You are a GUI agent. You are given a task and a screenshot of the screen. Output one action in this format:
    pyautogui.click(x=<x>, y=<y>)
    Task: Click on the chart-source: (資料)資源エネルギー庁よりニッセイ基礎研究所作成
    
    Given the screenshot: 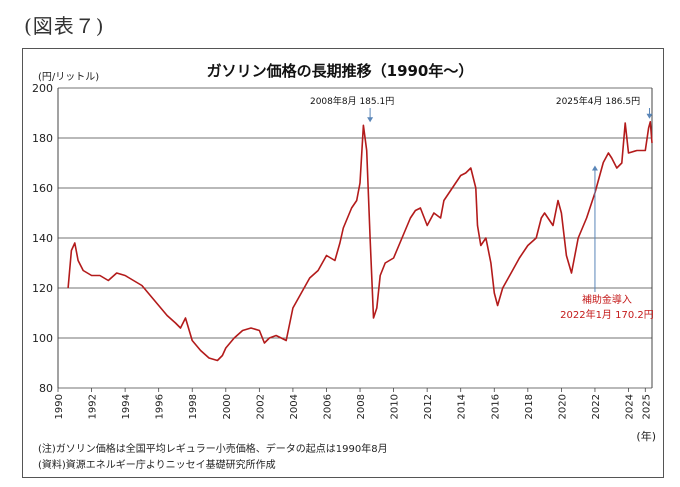 What is the action you would take?
    pyautogui.click(x=157, y=465)
    